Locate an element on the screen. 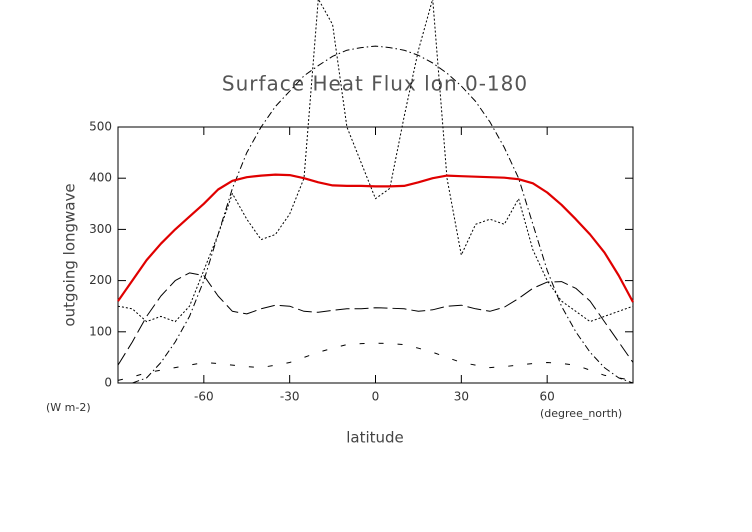 This screenshot has width=752, height=532. y-tick-label: 300 is located at coordinates (100, 229).